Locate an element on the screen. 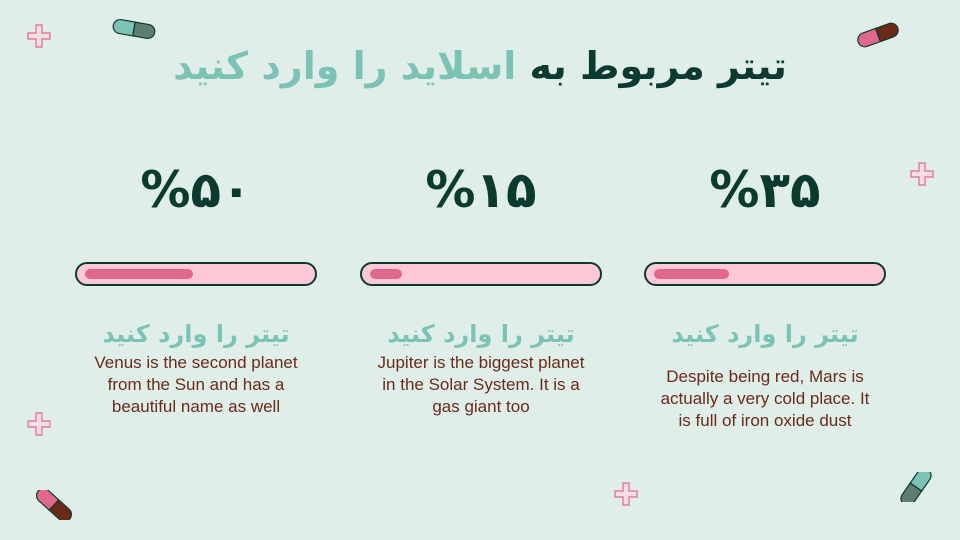  slide-title: تیتر مربوط به اسلاید را وارد کنید is located at coordinates (480, 66).